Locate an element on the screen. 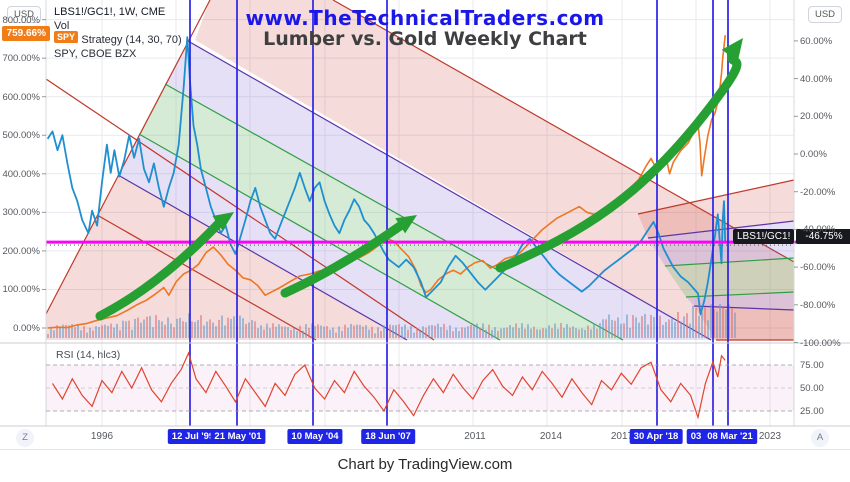 This screenshot has width=850, height=482. left-axis-label: 0.00% is located at coordinates (26, 328).